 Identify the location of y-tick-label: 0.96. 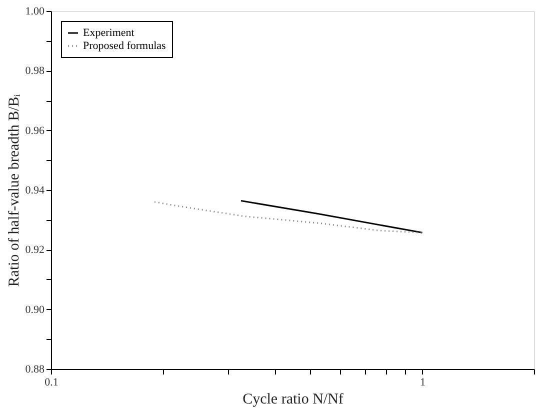
(35, 130).